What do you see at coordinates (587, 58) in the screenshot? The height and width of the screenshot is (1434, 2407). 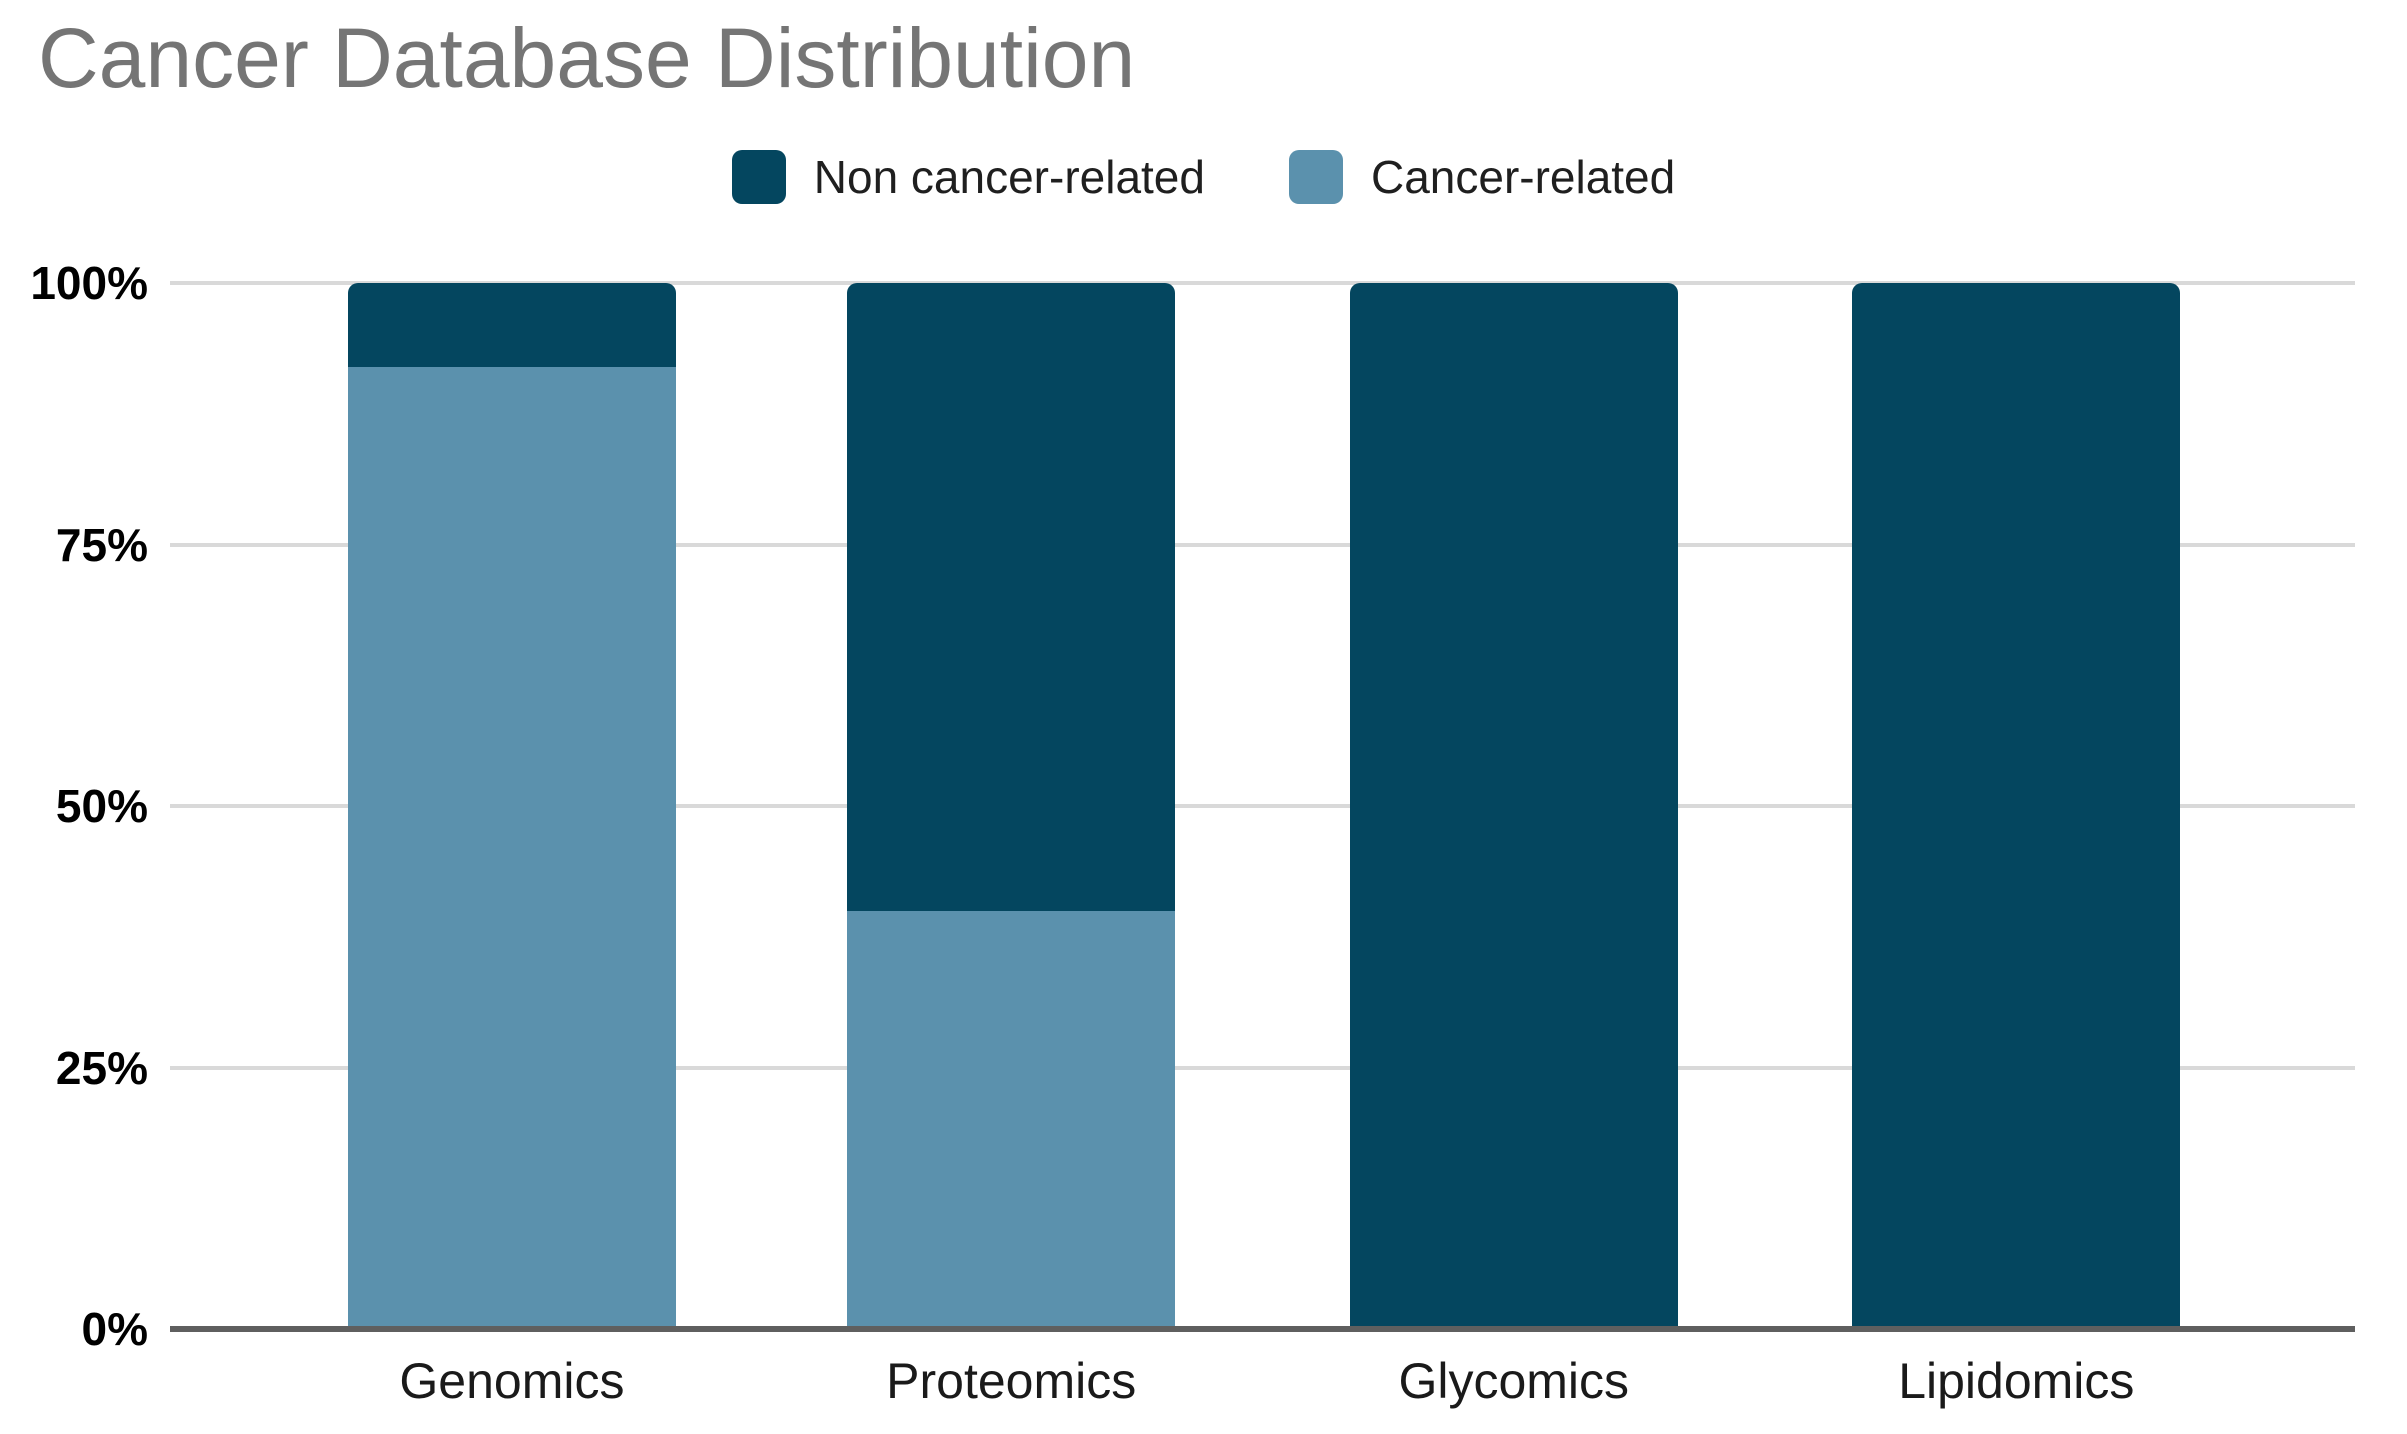 I see `chart-title: Cancer Database Distribution` at bounding box center [587, 58].